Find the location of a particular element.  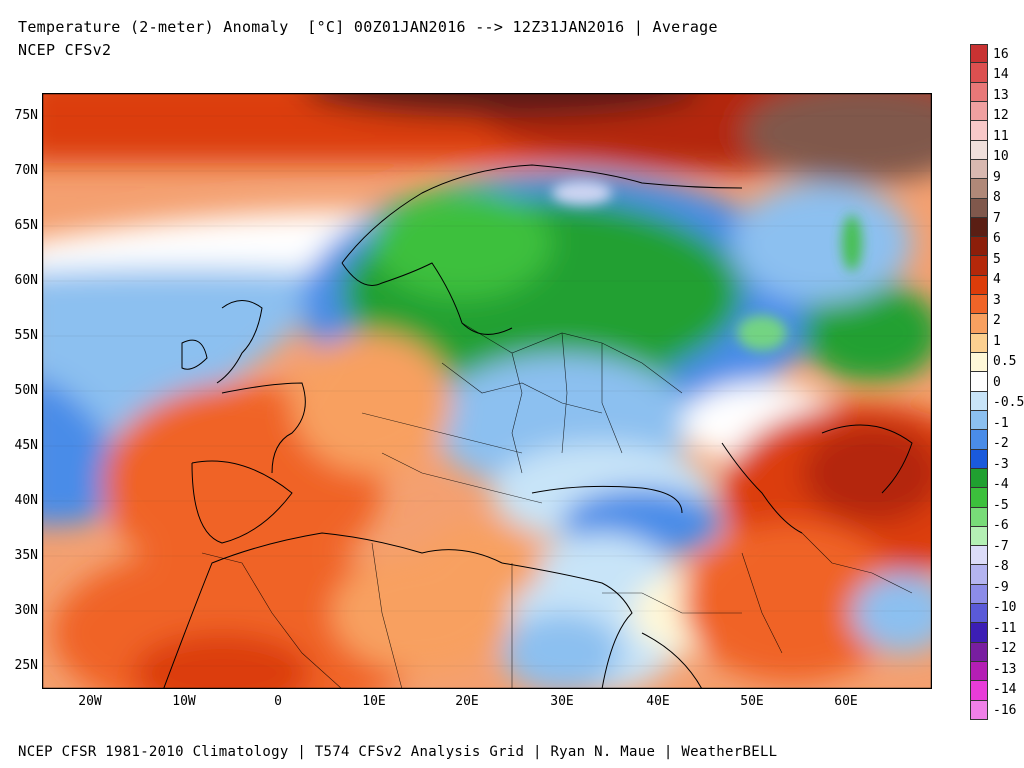

colorbar-label: -0.5 is located at coordinates (1008, 403).